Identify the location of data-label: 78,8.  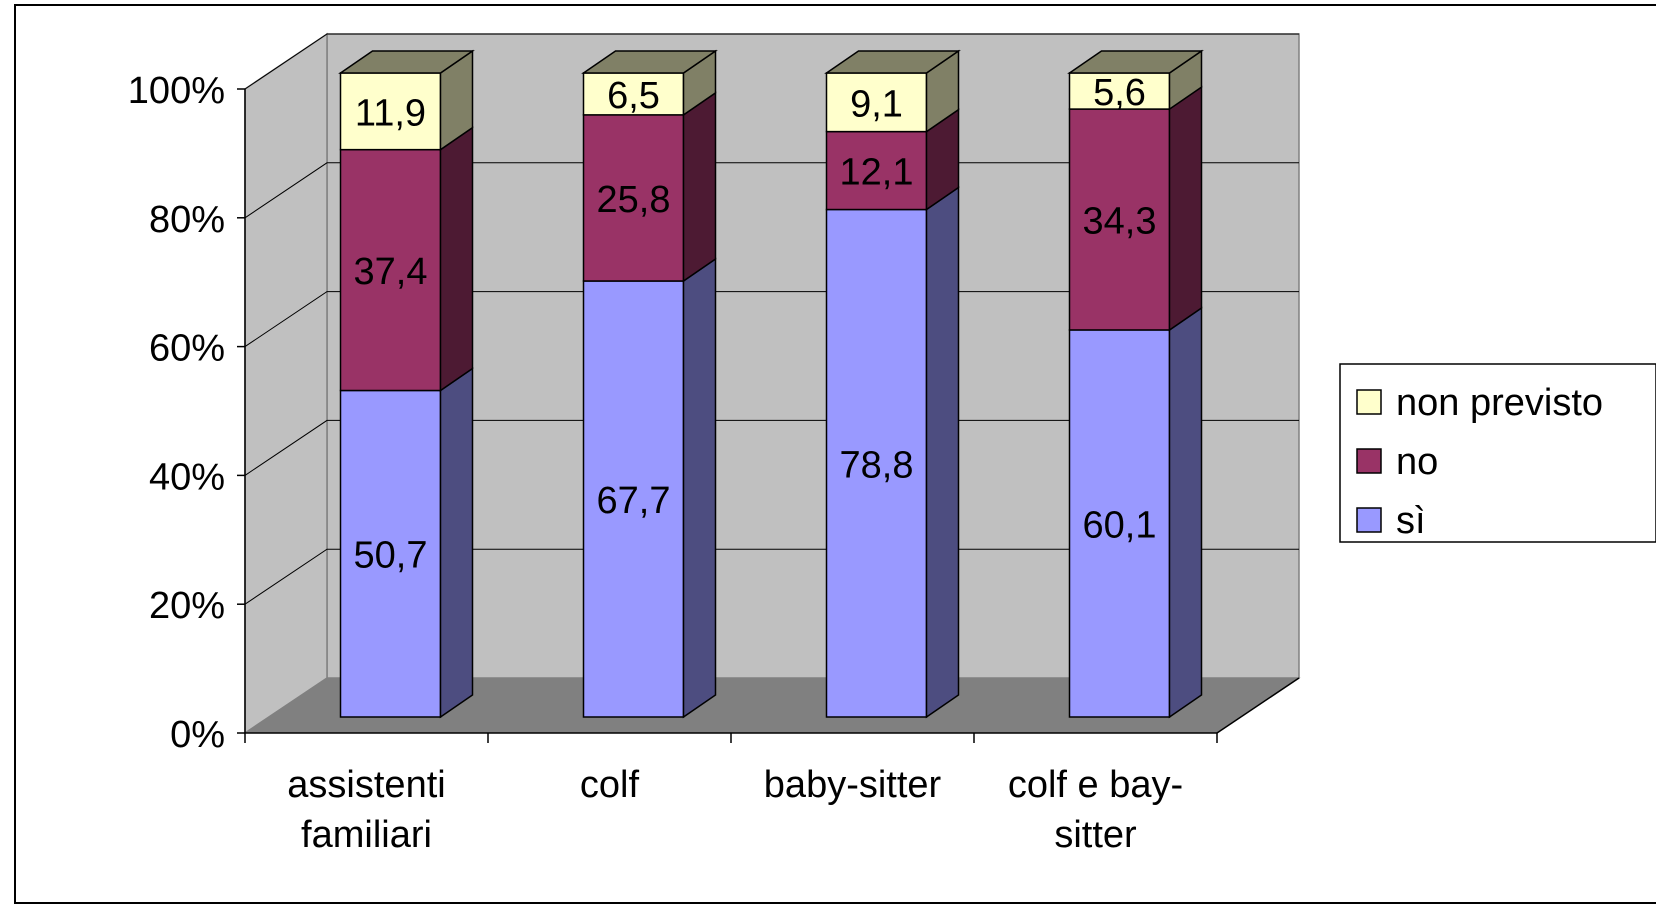
(877, 465).